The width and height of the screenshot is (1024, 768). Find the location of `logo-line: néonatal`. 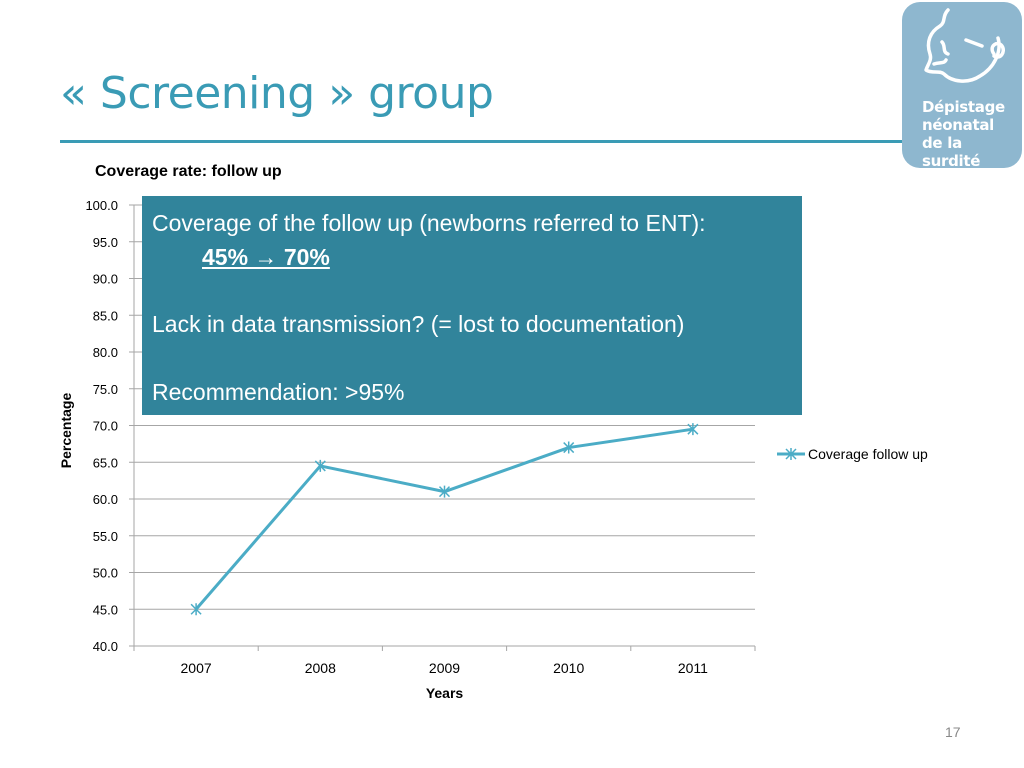

logo-line: néonatal is located at coordinates (958, 125).